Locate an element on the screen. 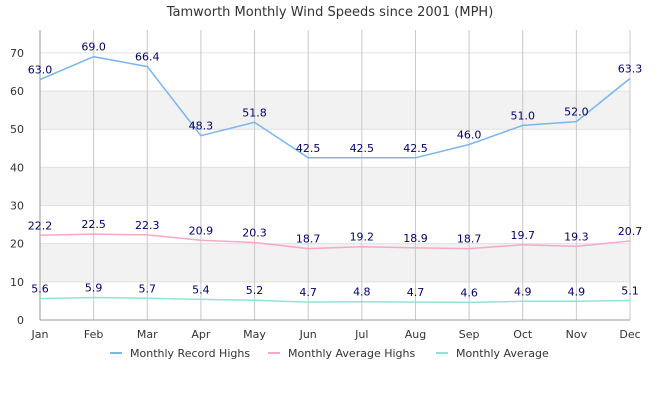 The height and width of the screenshot is (404, 660). x-tick-label: Apr is located at coordinates (201, 334).